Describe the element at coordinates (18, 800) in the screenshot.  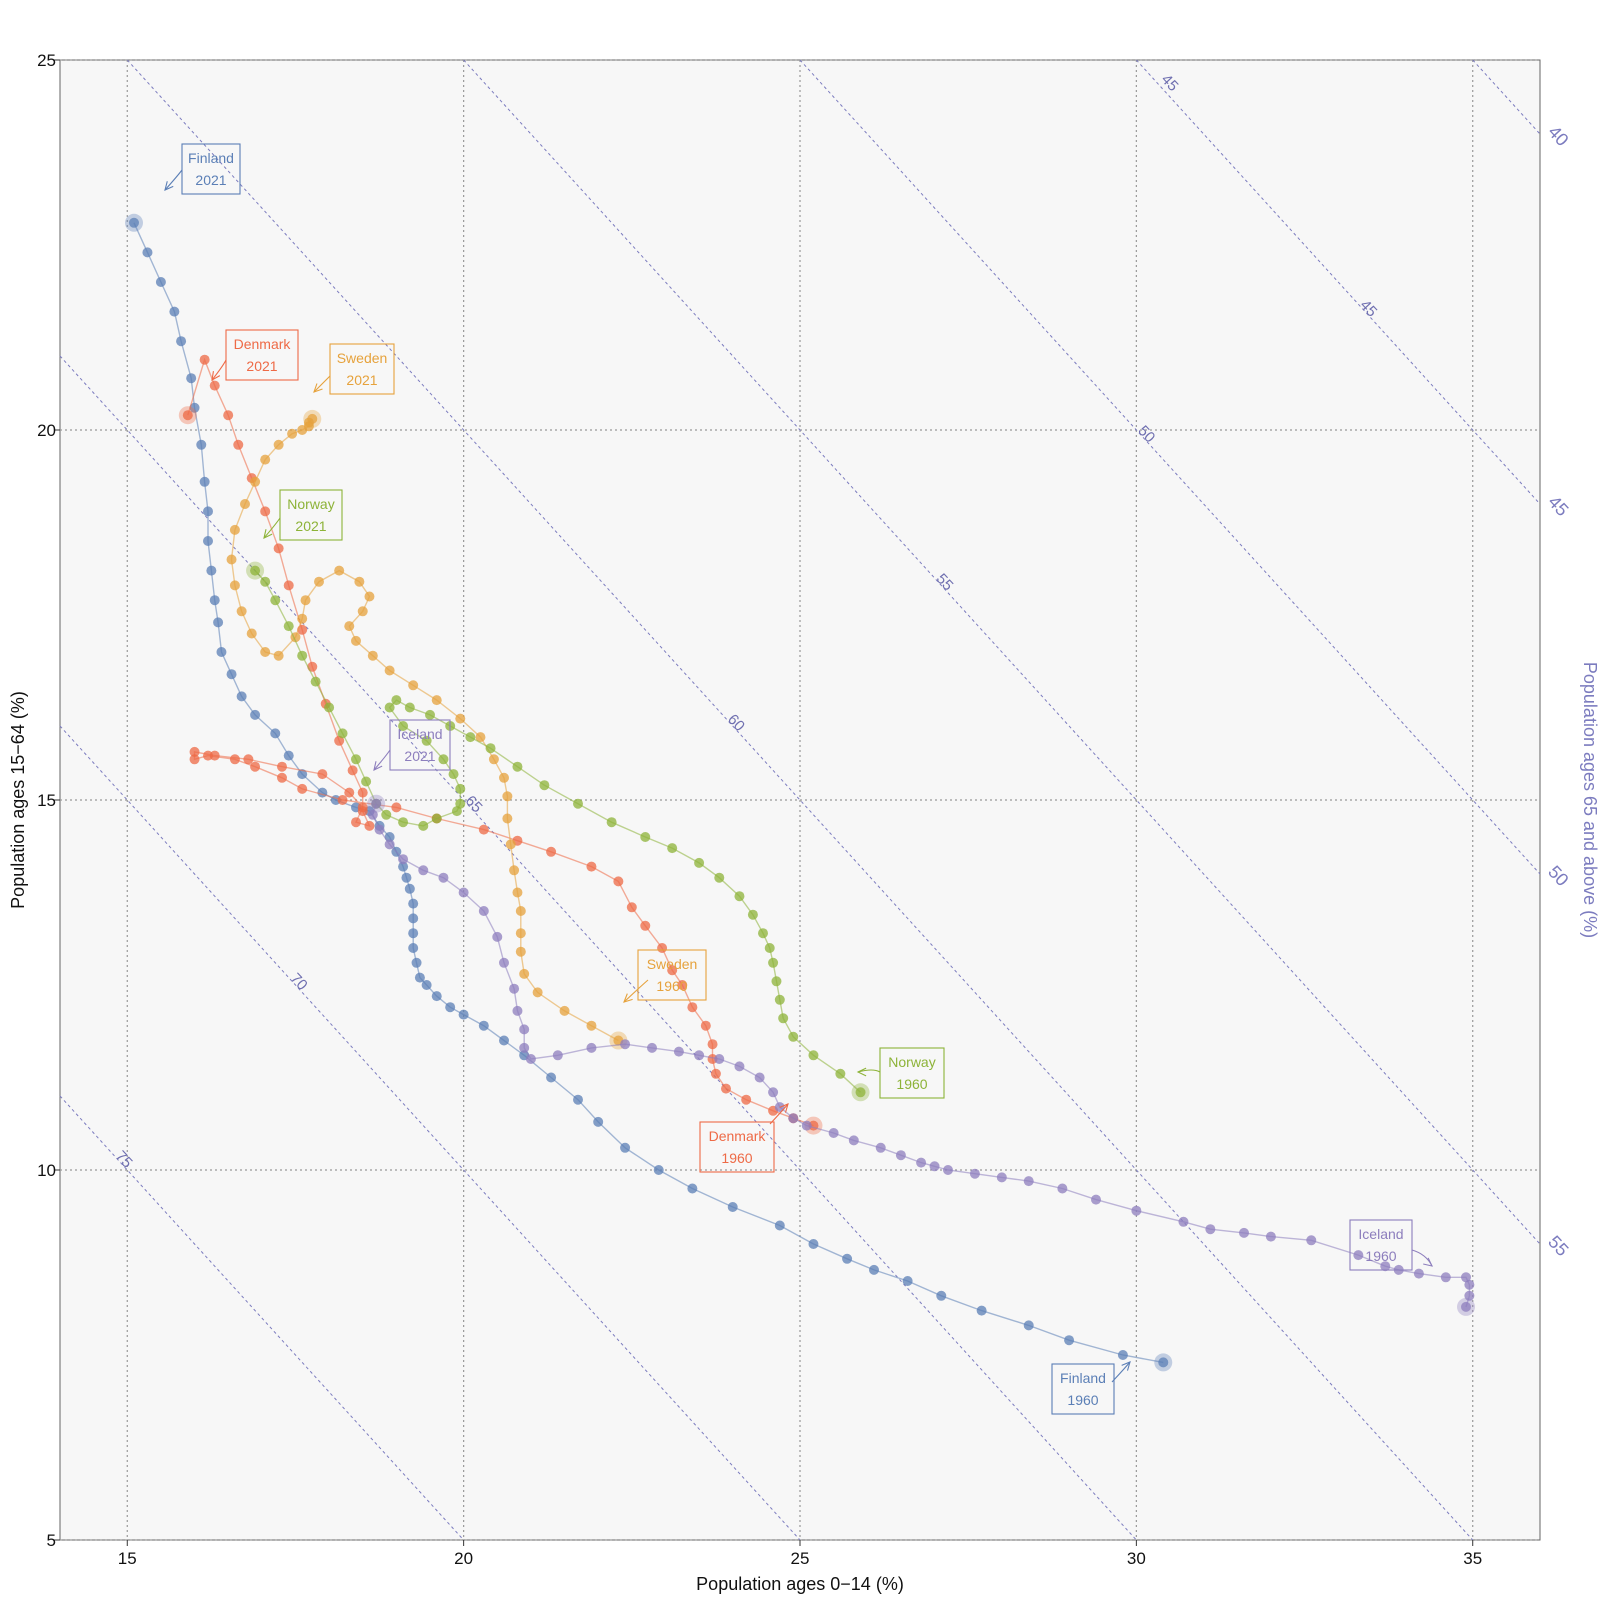
I see `y-axis-title: Population ages 15−64 (%)` at that location.